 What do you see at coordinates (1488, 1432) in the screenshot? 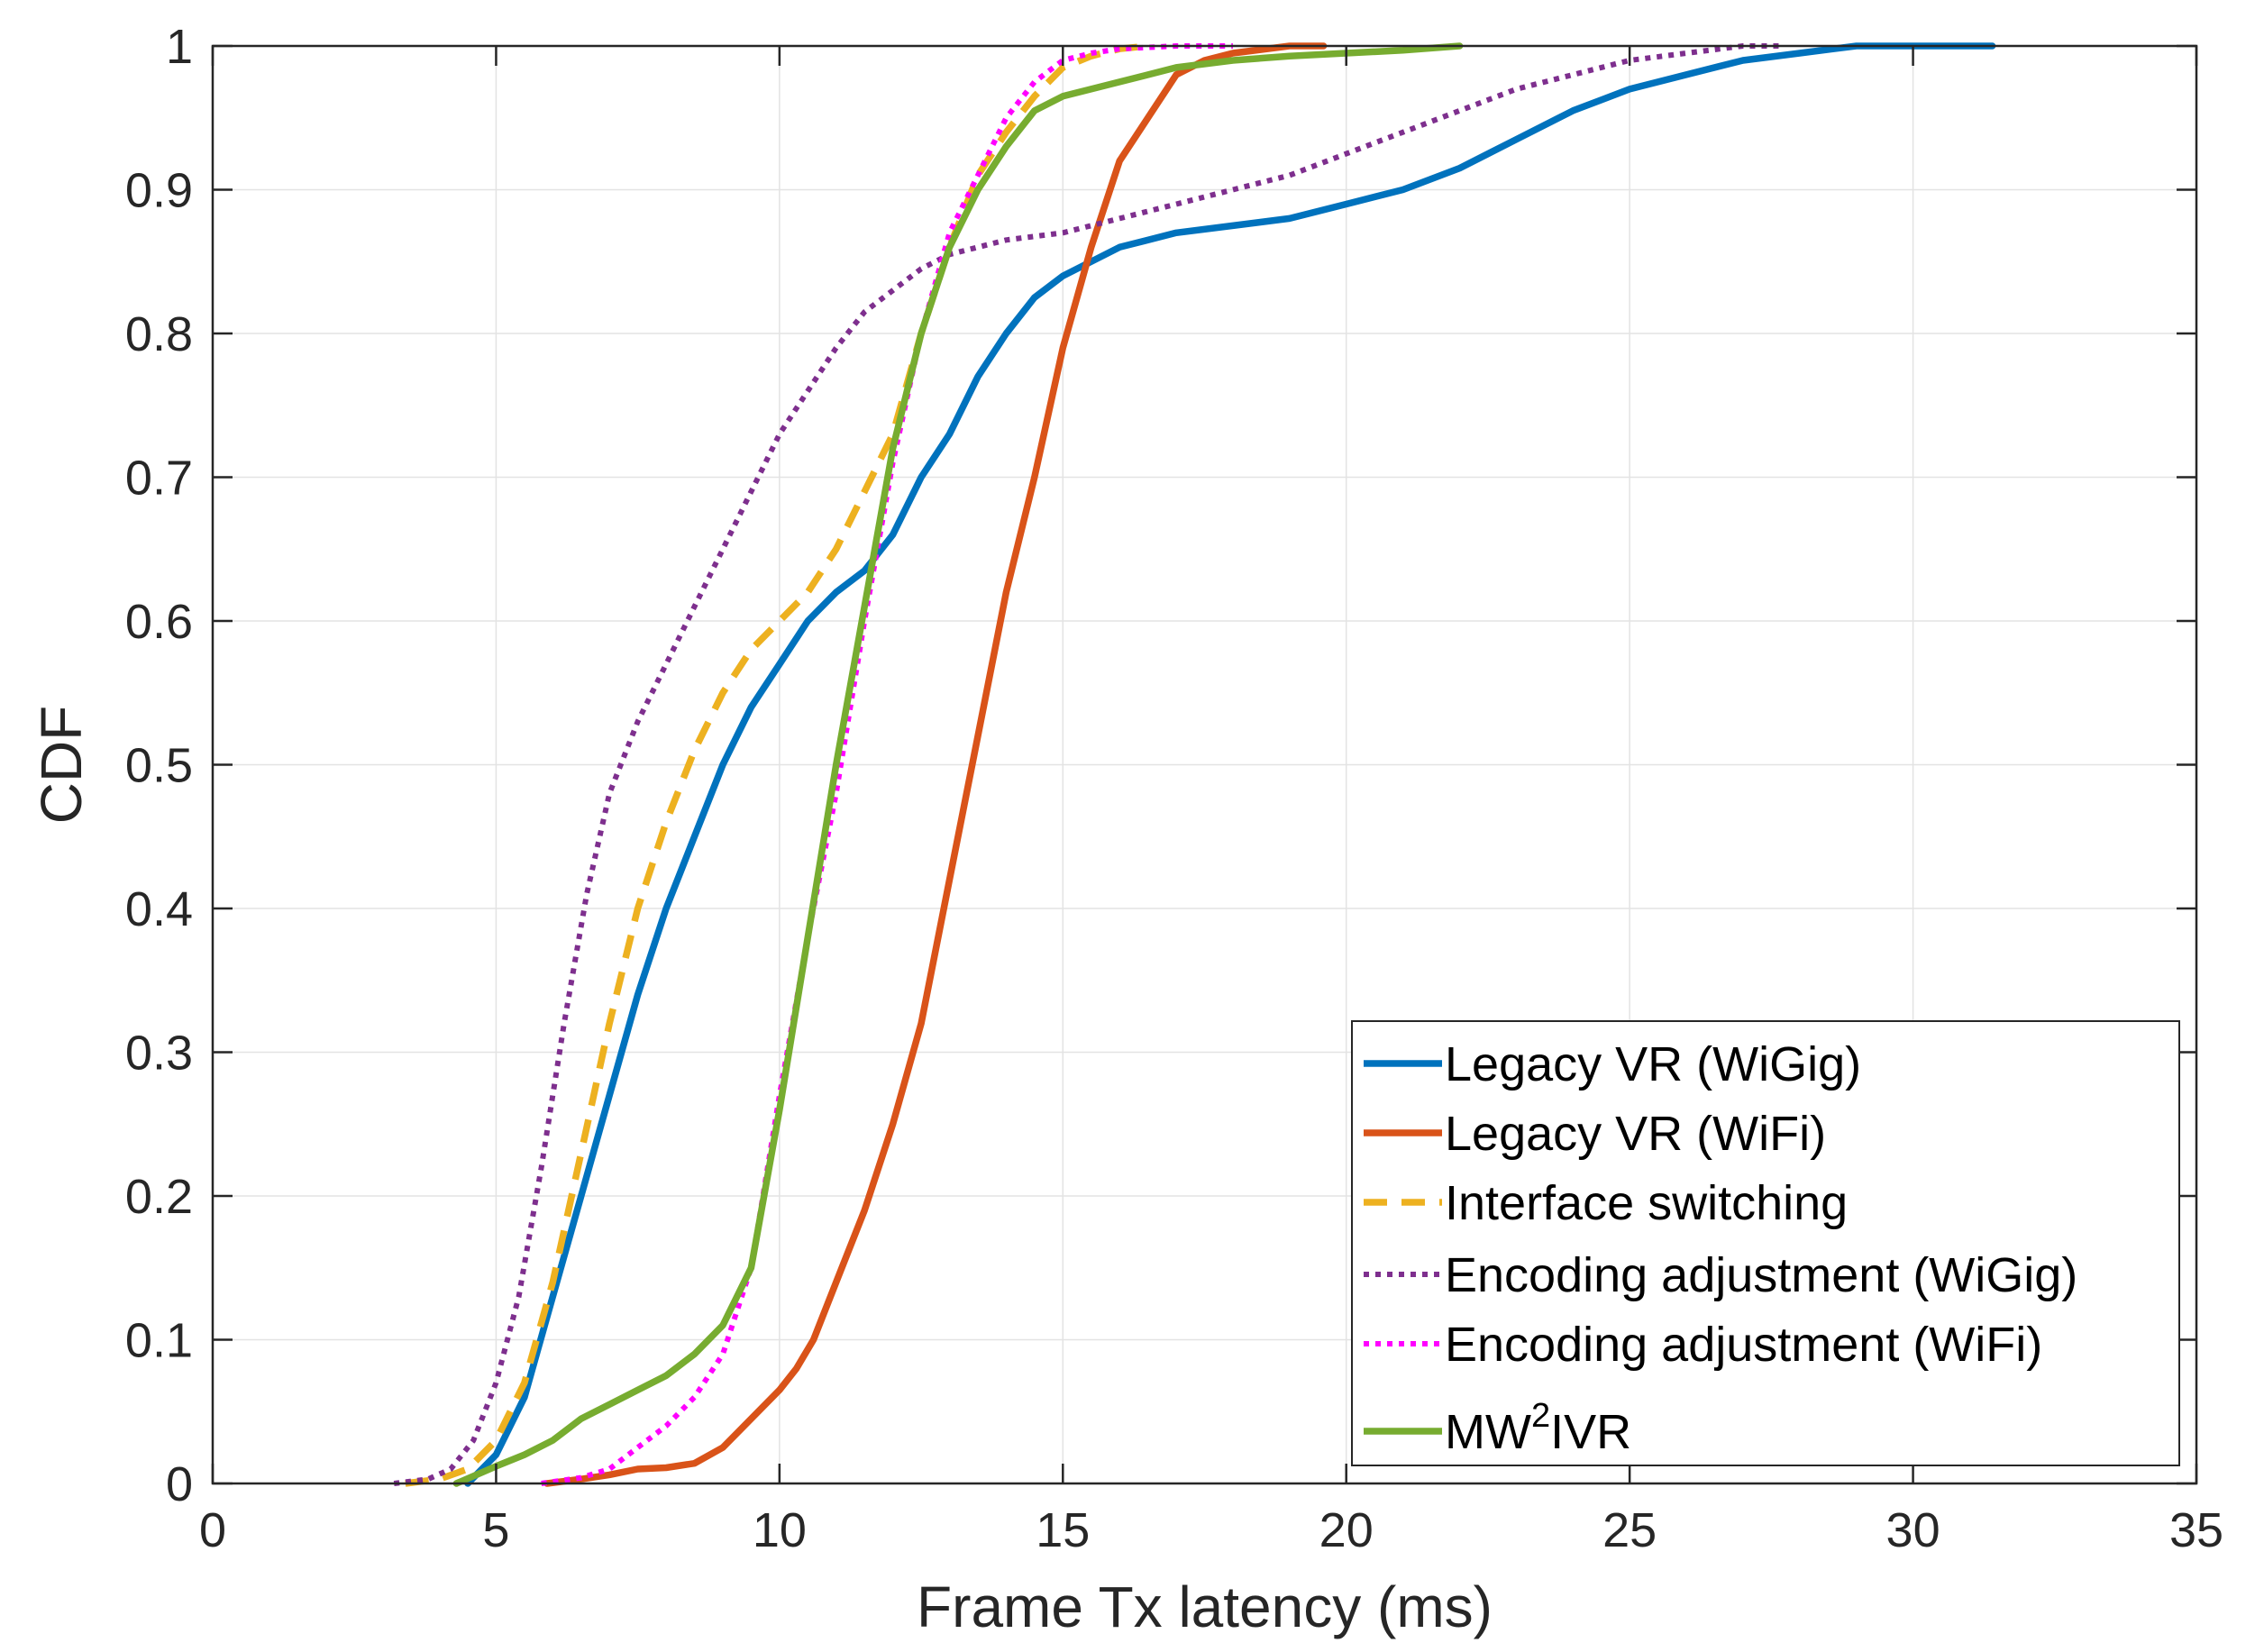
I see `legend-label-text: MW` at bounding box center [1488, 1432].